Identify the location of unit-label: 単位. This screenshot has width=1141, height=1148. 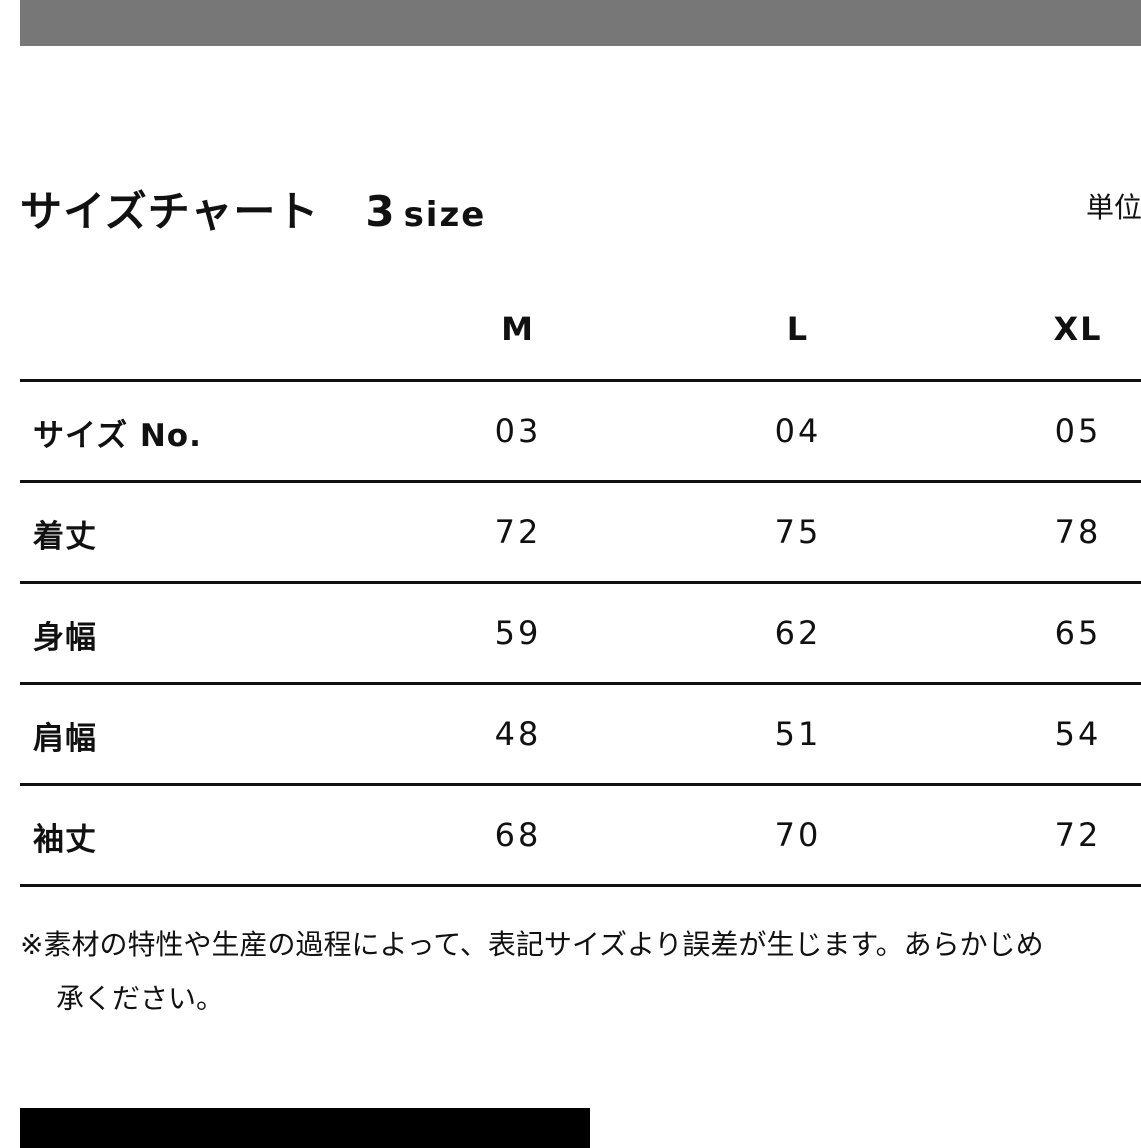
(1113, 207).